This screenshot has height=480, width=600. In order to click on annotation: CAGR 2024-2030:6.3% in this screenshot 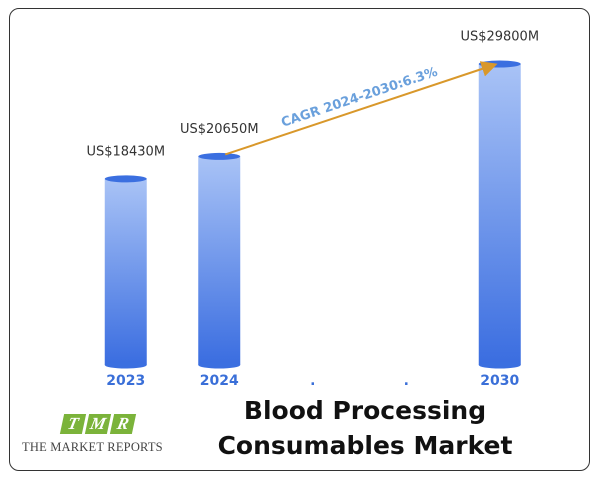, I will do `click(359, 98)`.